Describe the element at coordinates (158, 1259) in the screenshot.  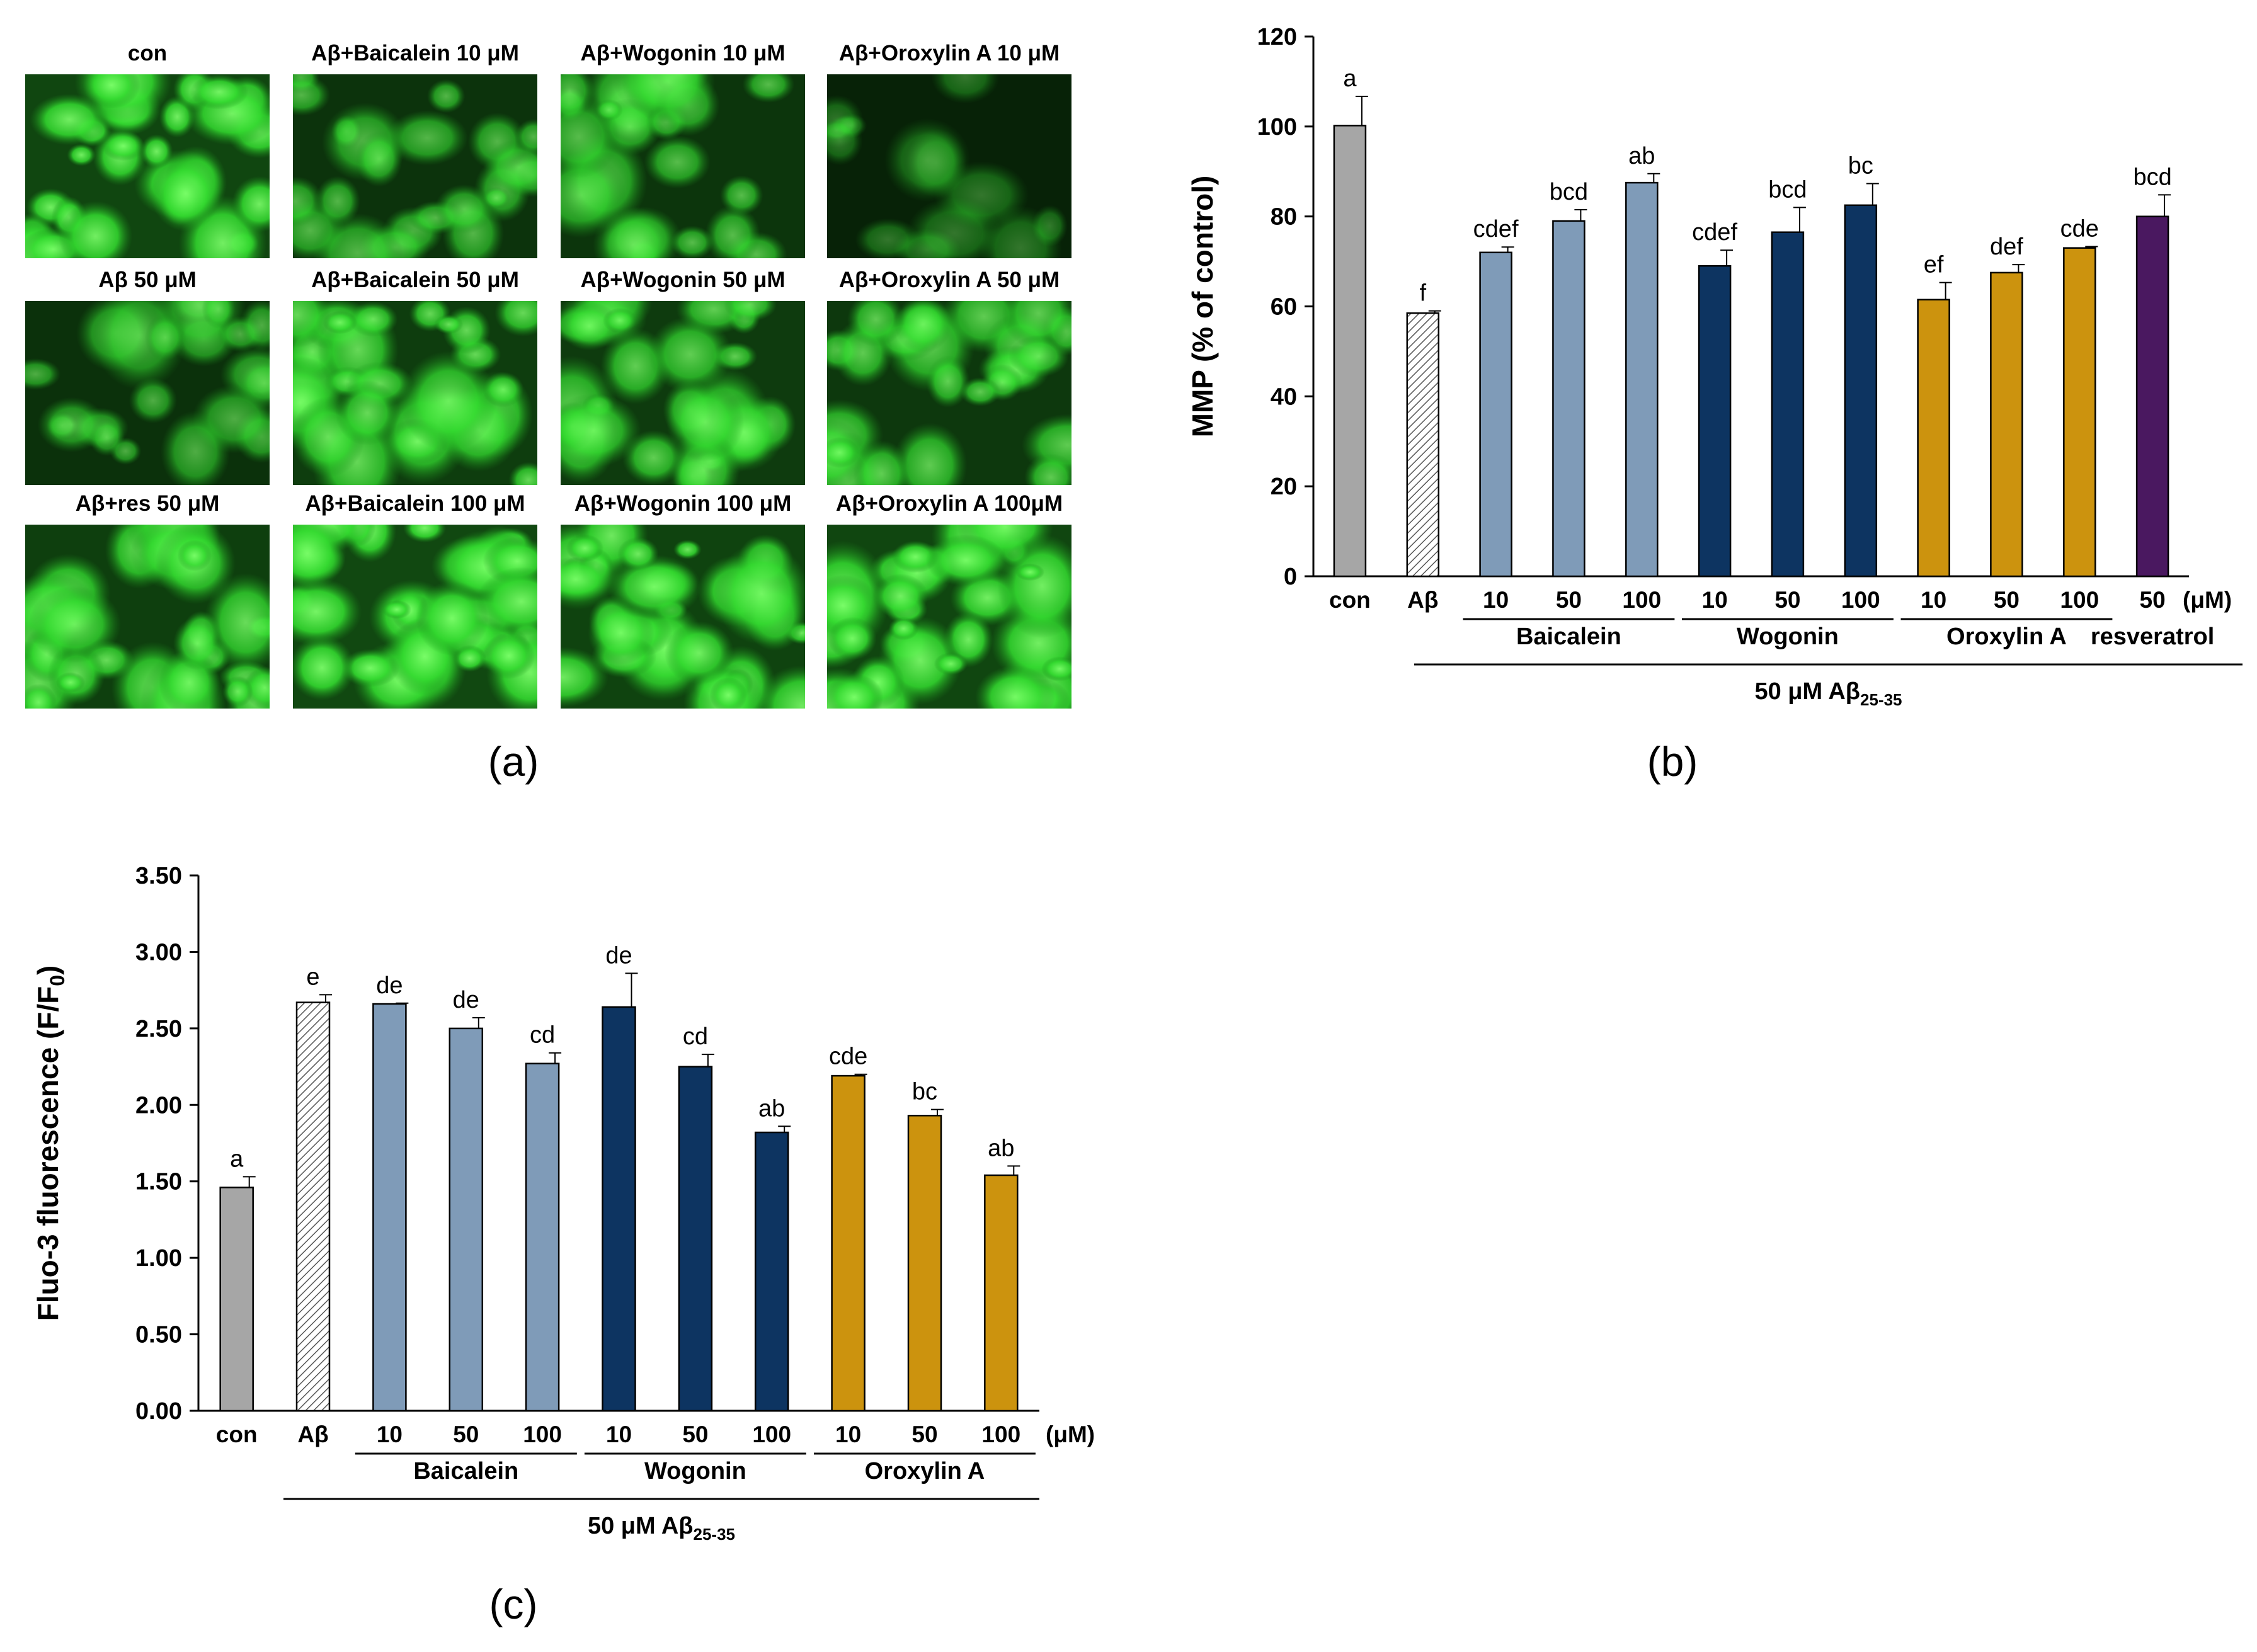
I see `y-tick-label: 1.00` at that location.